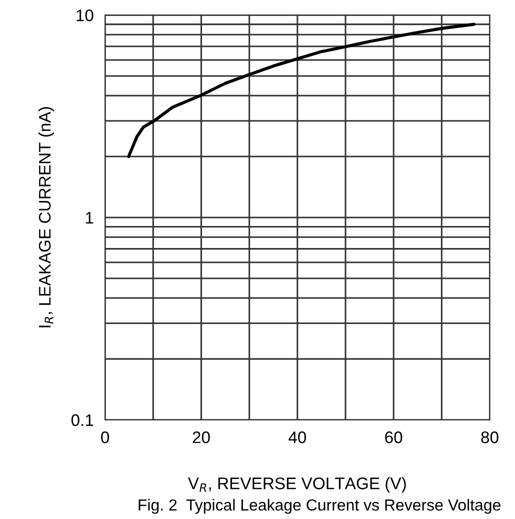 The width and height of the screenshot is (515, 519). What do you see at coordinates (393, 437) in the screenshot?
I see `x-tick-label: 60` at bounding box center [393, 437].